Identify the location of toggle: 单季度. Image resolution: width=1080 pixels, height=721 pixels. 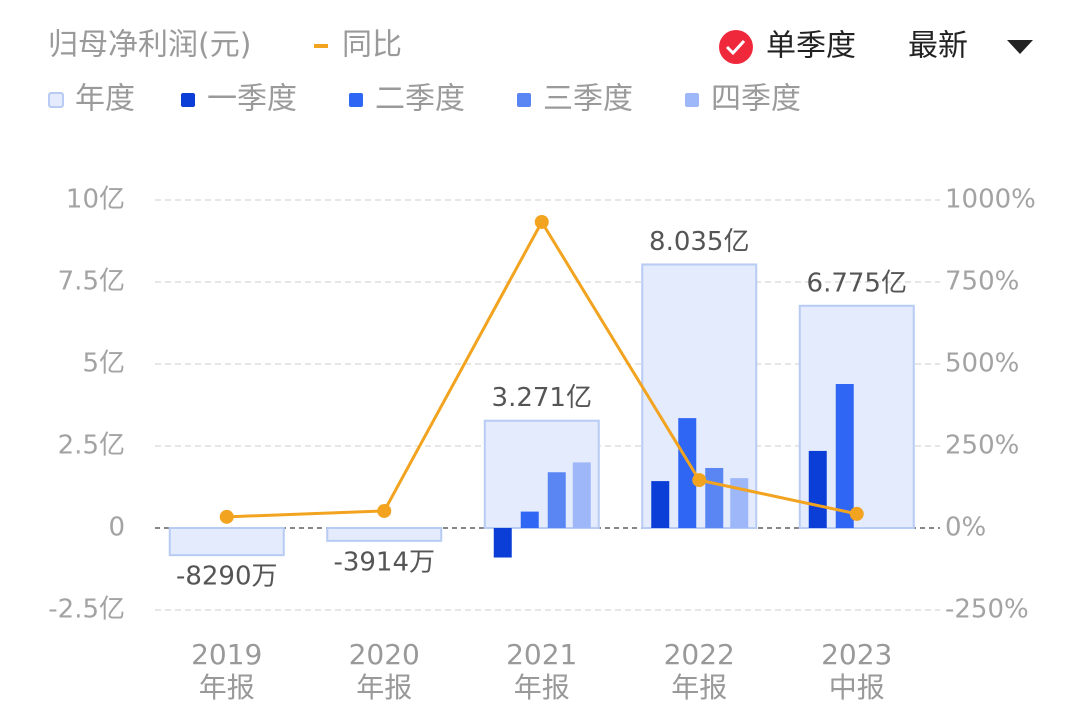
(787, 47).